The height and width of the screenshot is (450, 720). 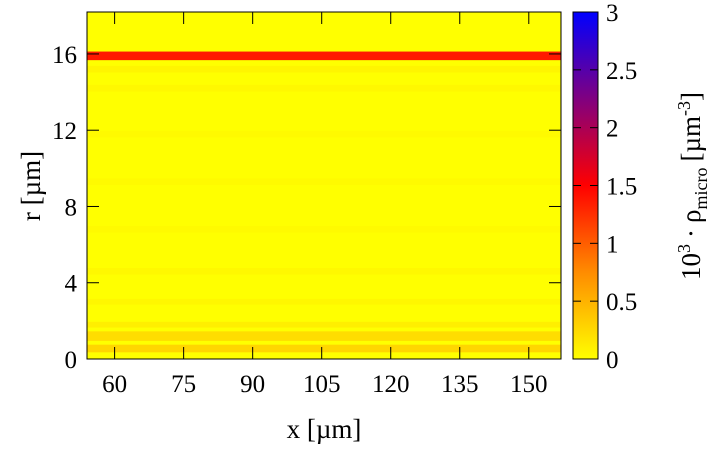 I want to click on colorbar-label-unit-exp: -3, so click(x=684, y=108).